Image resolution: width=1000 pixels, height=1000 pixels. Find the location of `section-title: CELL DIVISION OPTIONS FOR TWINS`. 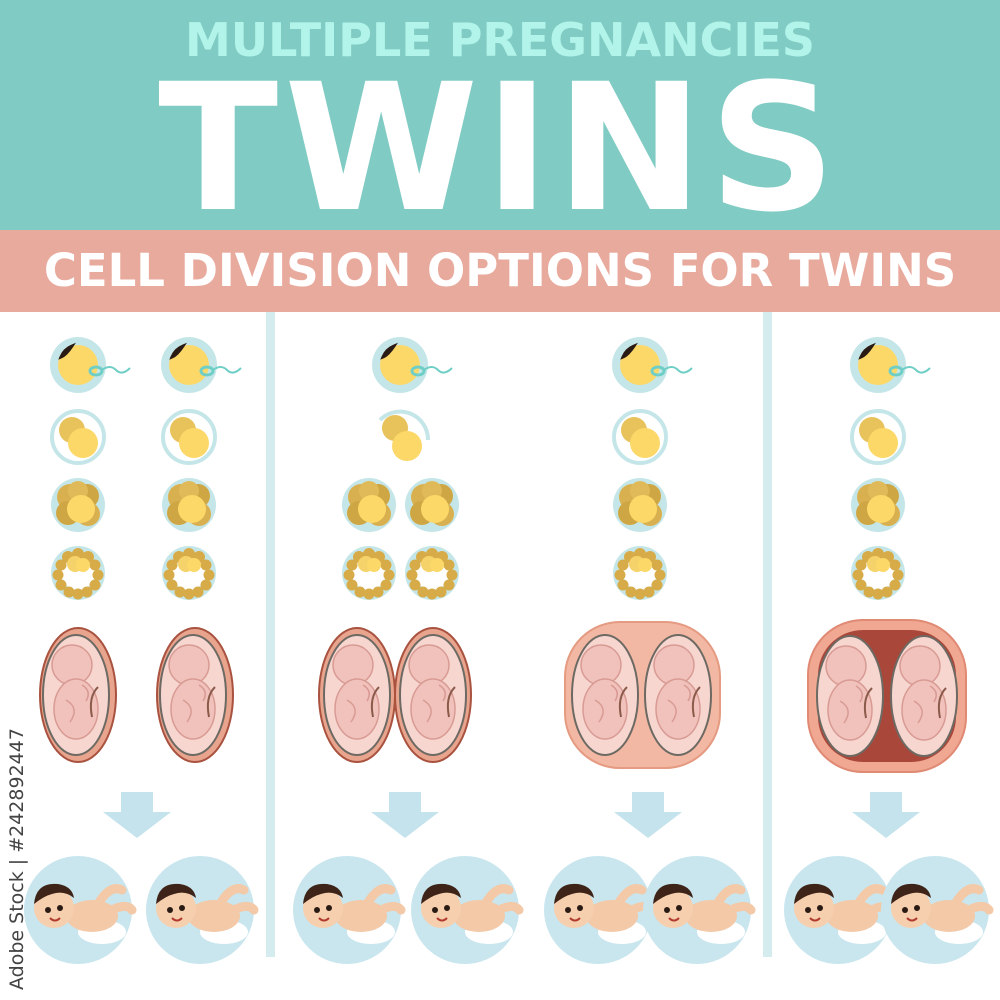

section-title: CELL DIVISION OPTIONS FOR TWINS is located at coordinates (500, 270).